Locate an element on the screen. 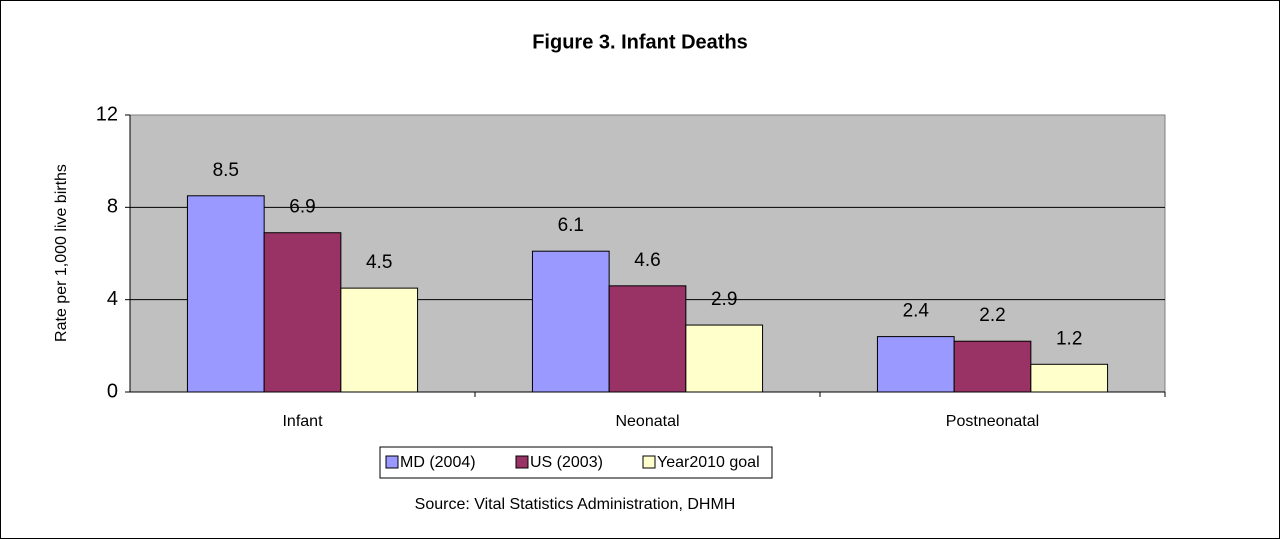 The image size is (1281, 539). legend-box is located at coordinates (576, 462).